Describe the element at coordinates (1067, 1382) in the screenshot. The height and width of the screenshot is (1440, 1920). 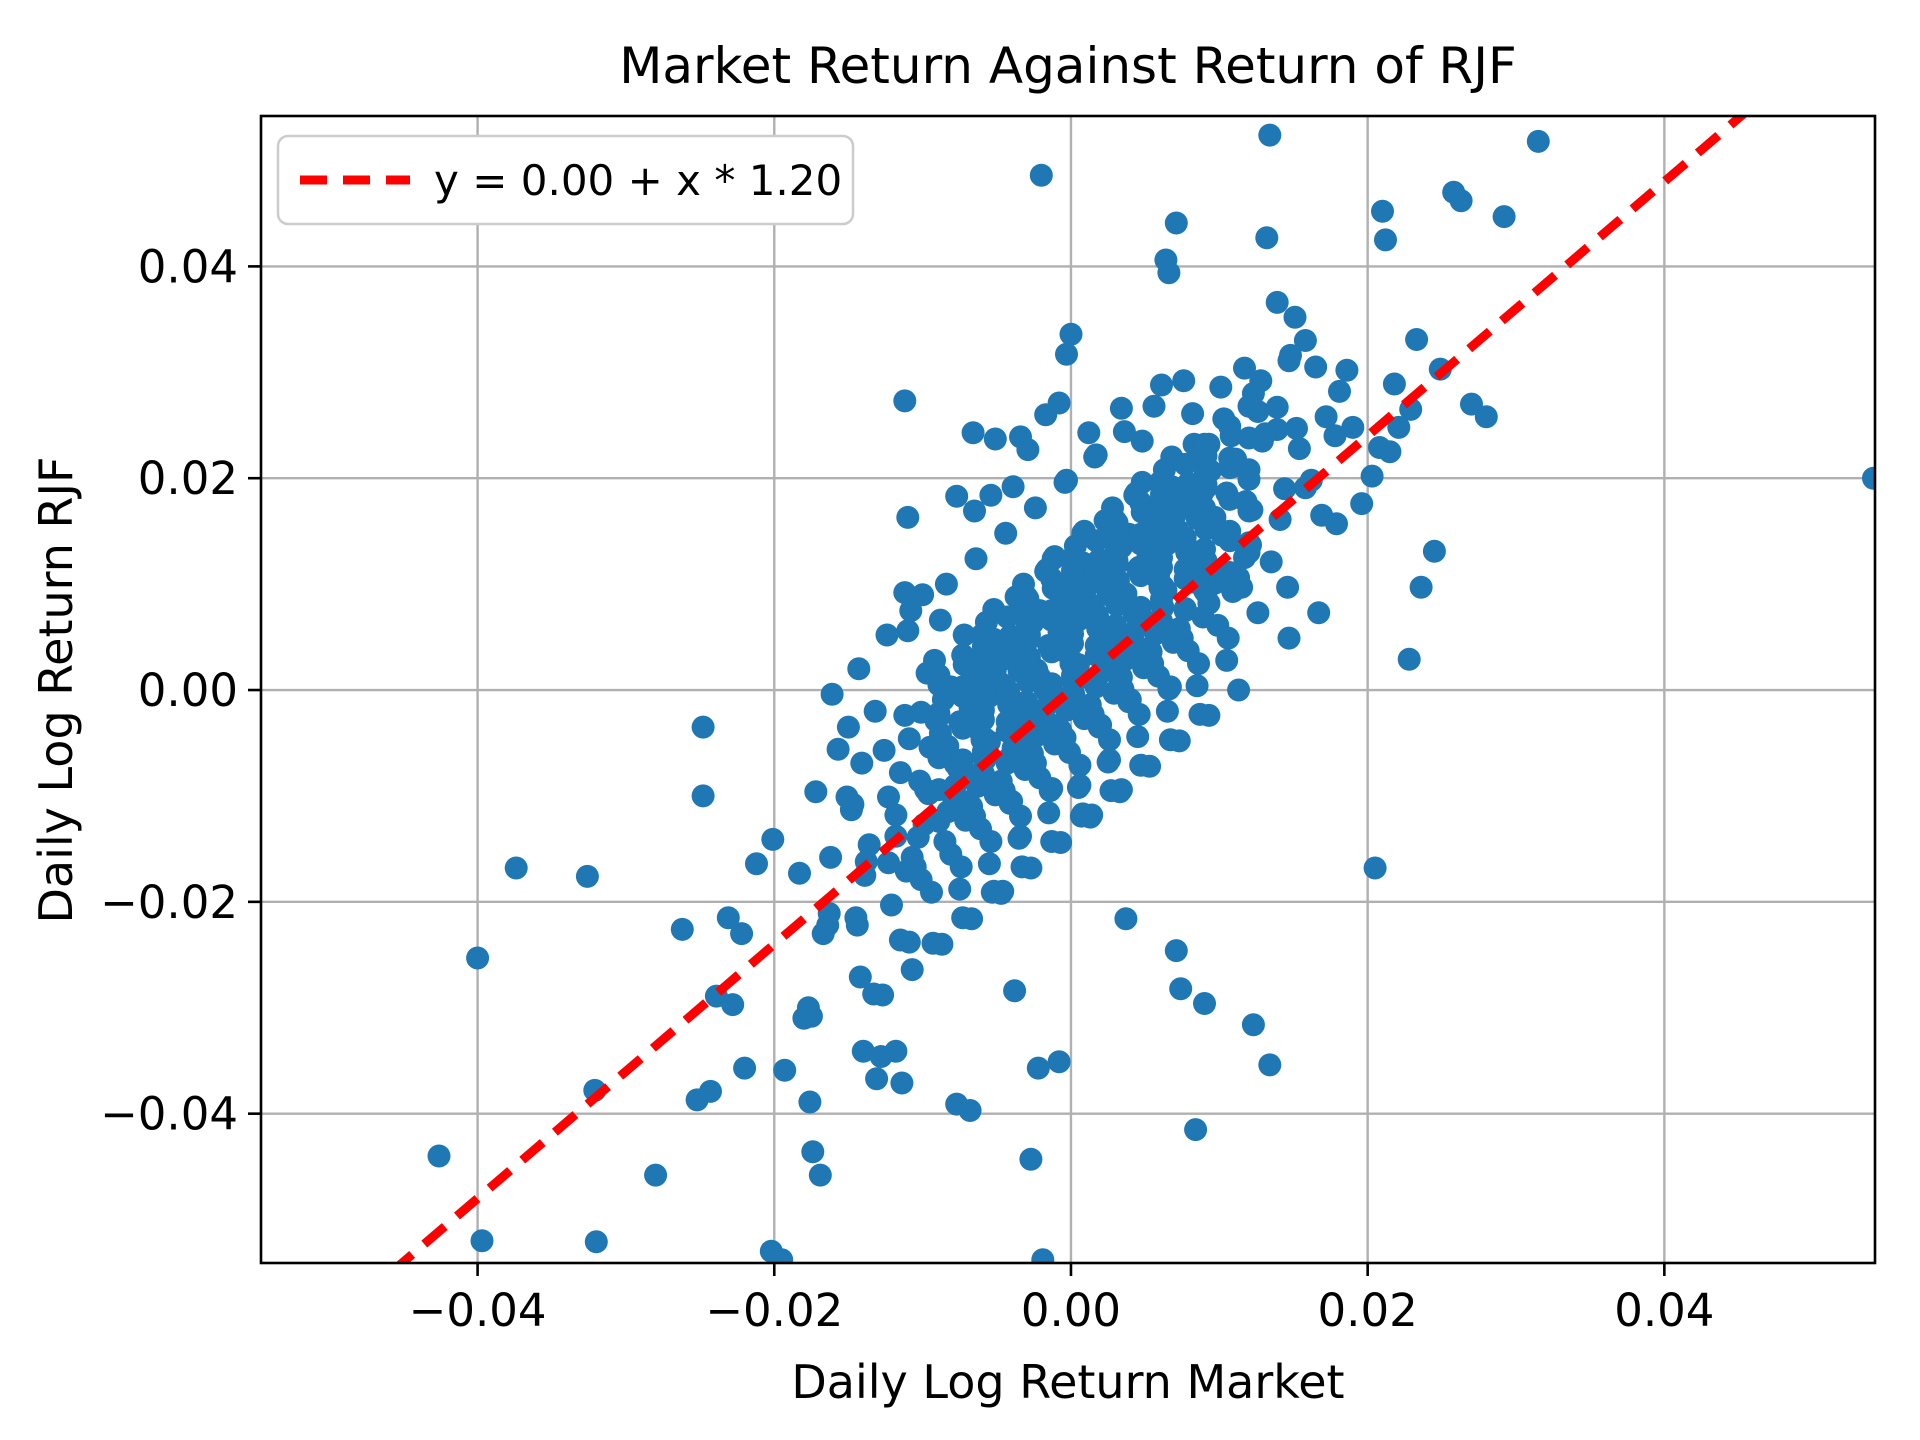
I see `x-axis-label: Daily Log Return Market` at that location.